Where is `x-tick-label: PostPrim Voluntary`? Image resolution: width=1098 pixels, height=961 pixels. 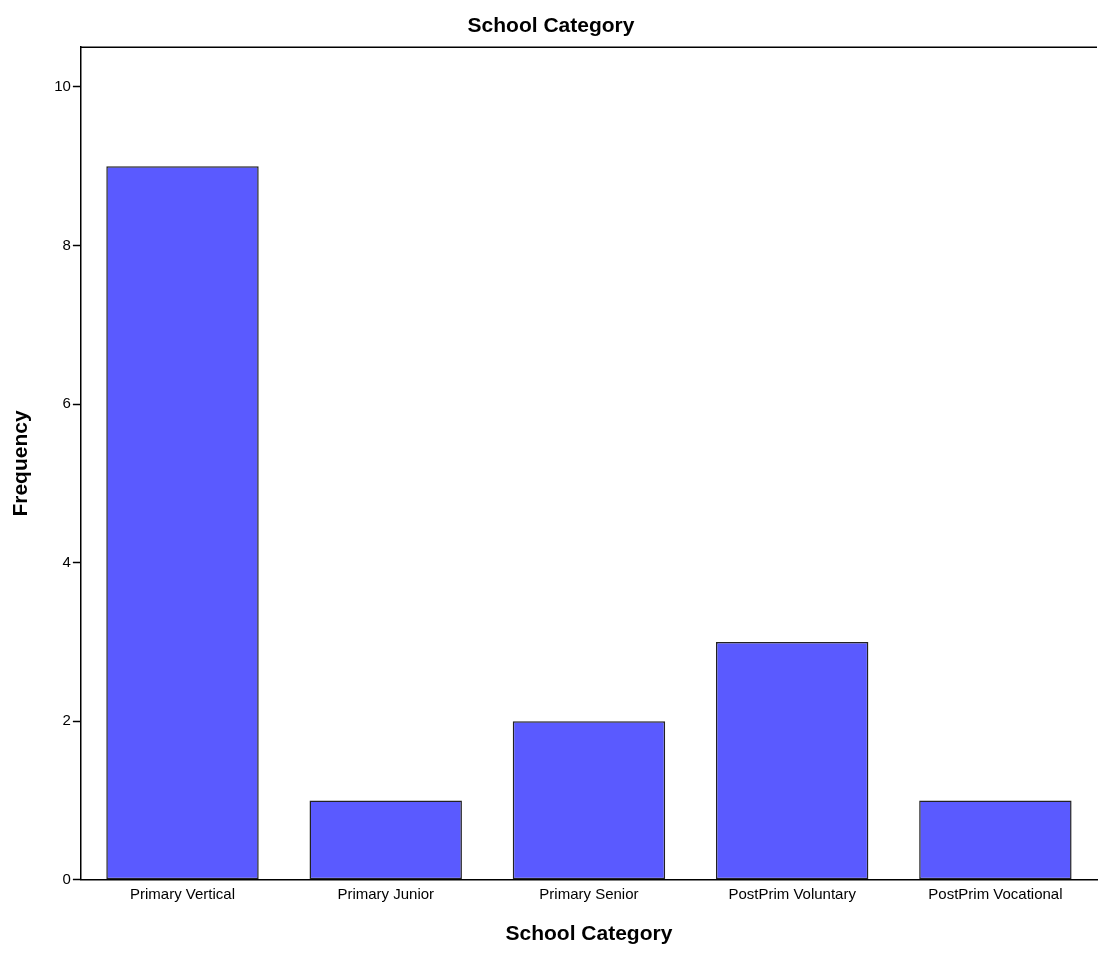 x-tick-label: PostPrim Voluntary is located at coordinates (792, 893).